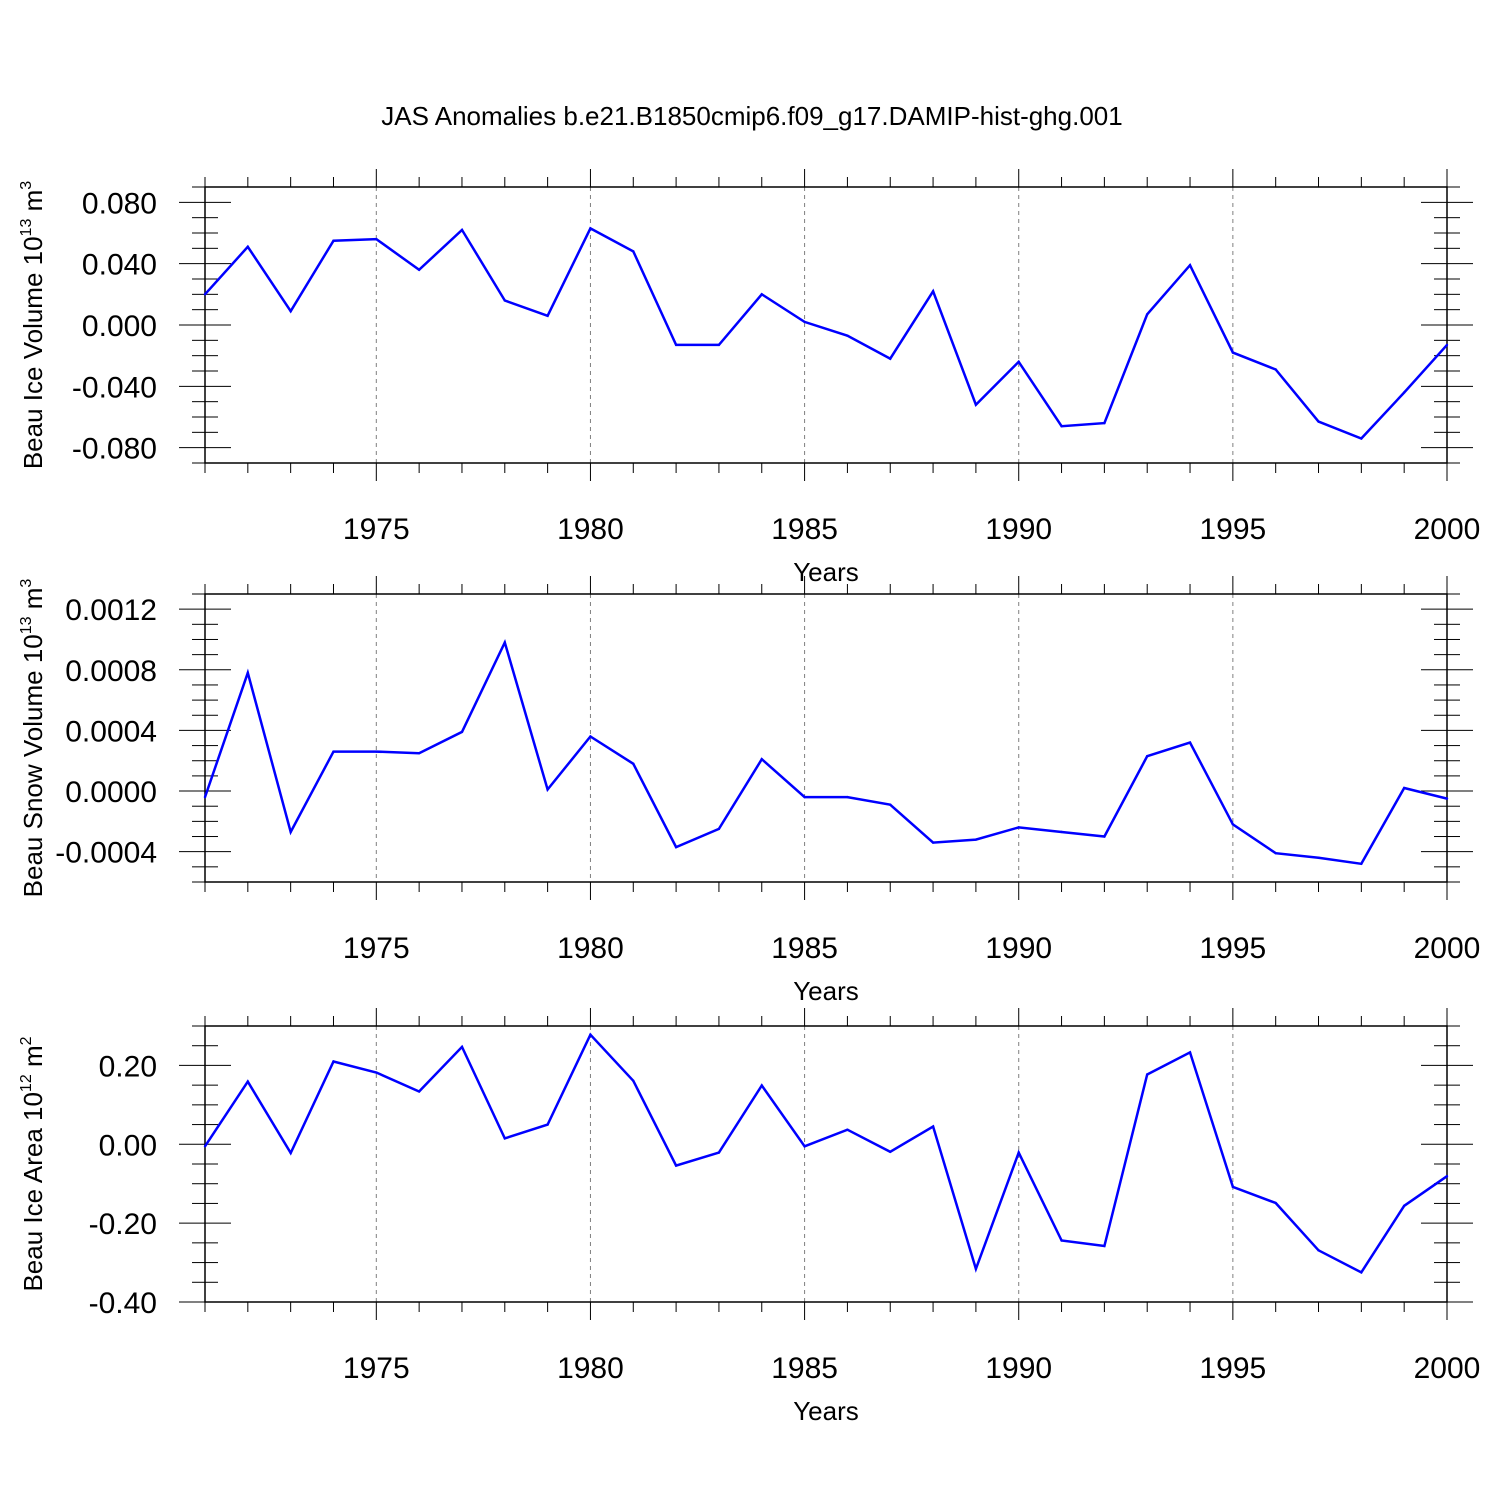  Describe the element at coordinates (111, 610) in the screenshot. I see `y-tick-label: 0.0012` at that location.